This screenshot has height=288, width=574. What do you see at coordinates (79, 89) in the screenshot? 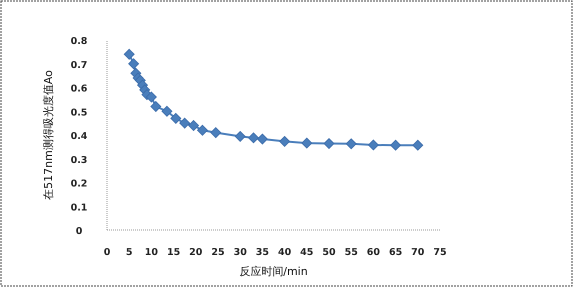
I see `y-tick-label: 0.6` at bounding box center [79, 89].